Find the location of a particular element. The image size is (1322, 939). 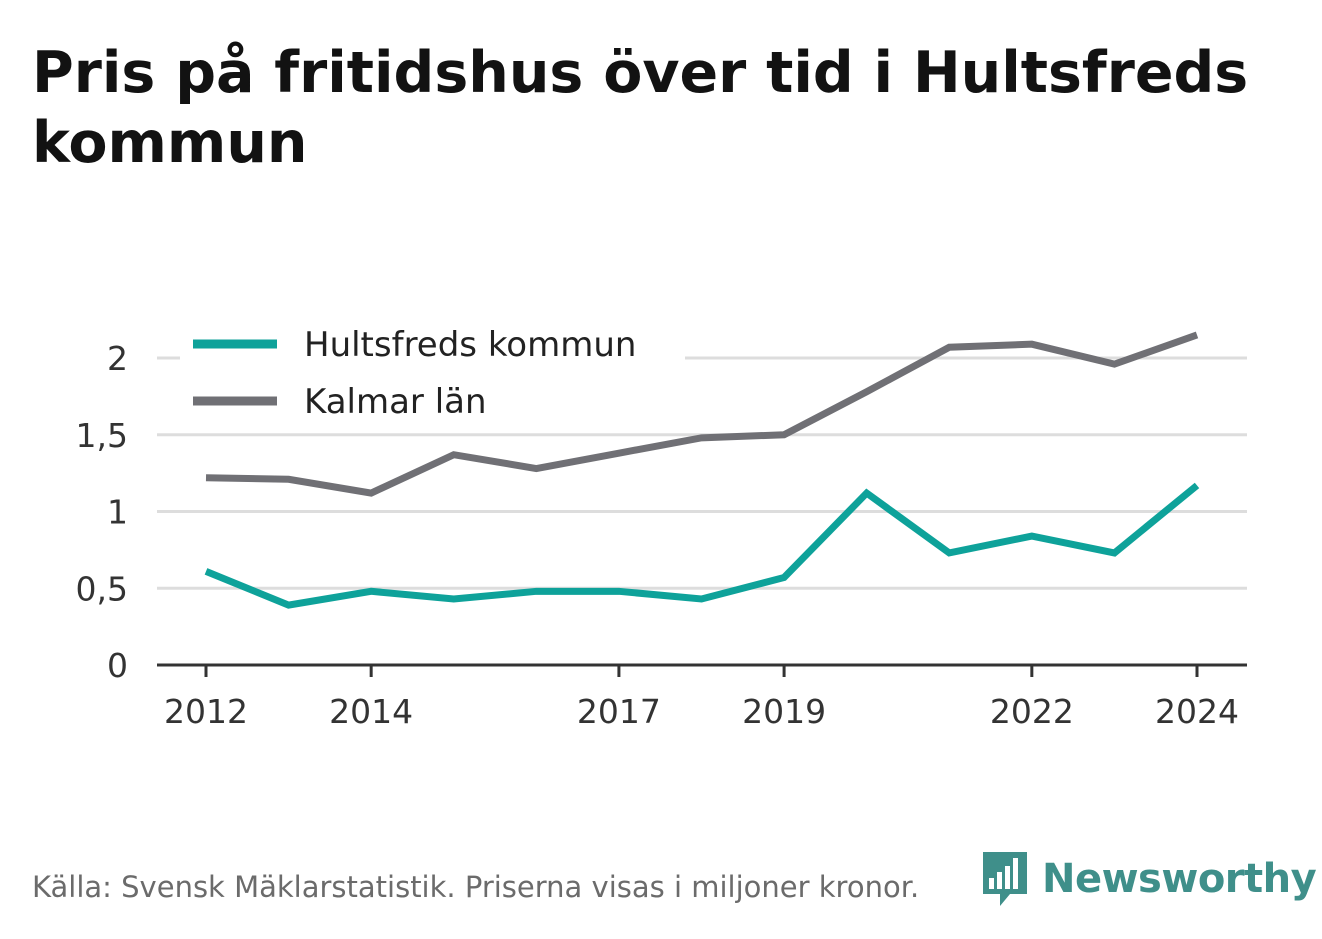

newsworthy-logo: Newsworthy is located at coordinates (1148, 879).